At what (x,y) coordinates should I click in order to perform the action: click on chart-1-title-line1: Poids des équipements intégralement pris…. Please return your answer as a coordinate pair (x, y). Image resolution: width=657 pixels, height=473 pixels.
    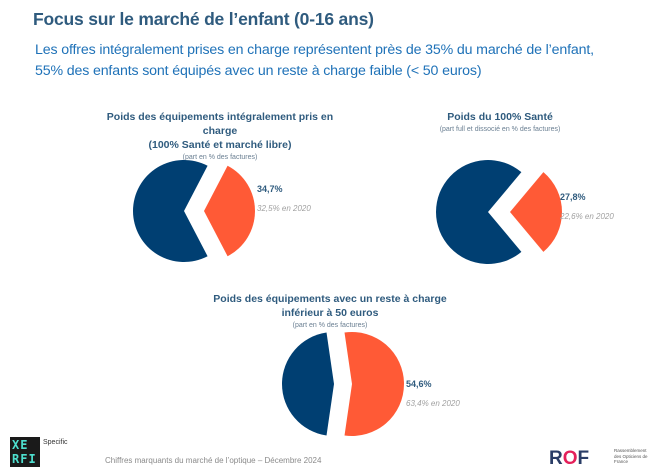
    Looking at the image, I should click on (220, 124).